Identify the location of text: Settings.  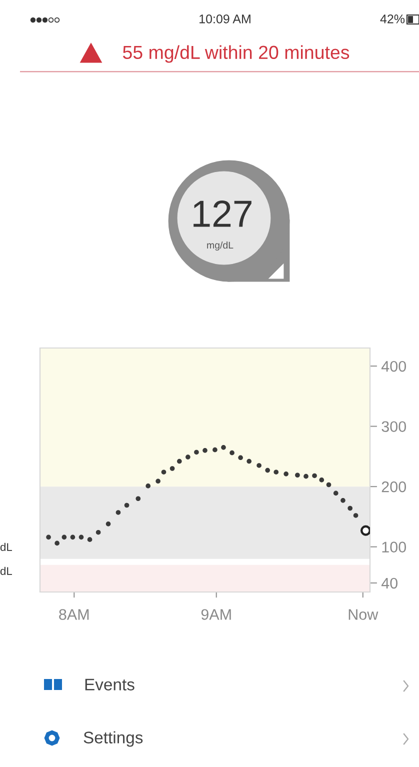
(113, 739).